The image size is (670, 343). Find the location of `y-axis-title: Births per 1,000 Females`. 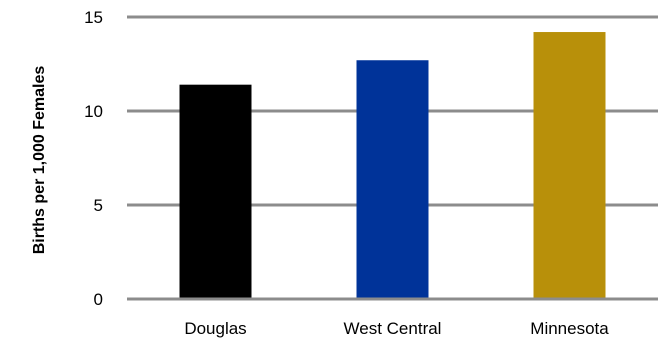

y-axis-title: Births per 1,000 Females is located at coordinates (39, 160).